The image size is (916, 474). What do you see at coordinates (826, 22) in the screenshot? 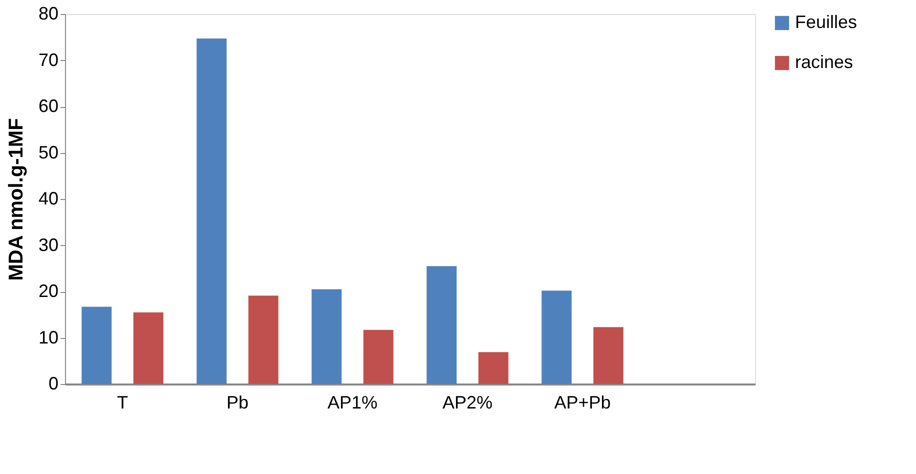
I see `legend-label: Feuilles` at bounding box center [826, 22].